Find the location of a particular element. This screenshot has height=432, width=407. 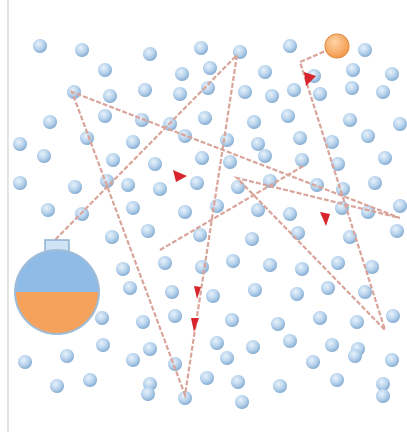

trajectory-line is located at coordinates (232, 207).